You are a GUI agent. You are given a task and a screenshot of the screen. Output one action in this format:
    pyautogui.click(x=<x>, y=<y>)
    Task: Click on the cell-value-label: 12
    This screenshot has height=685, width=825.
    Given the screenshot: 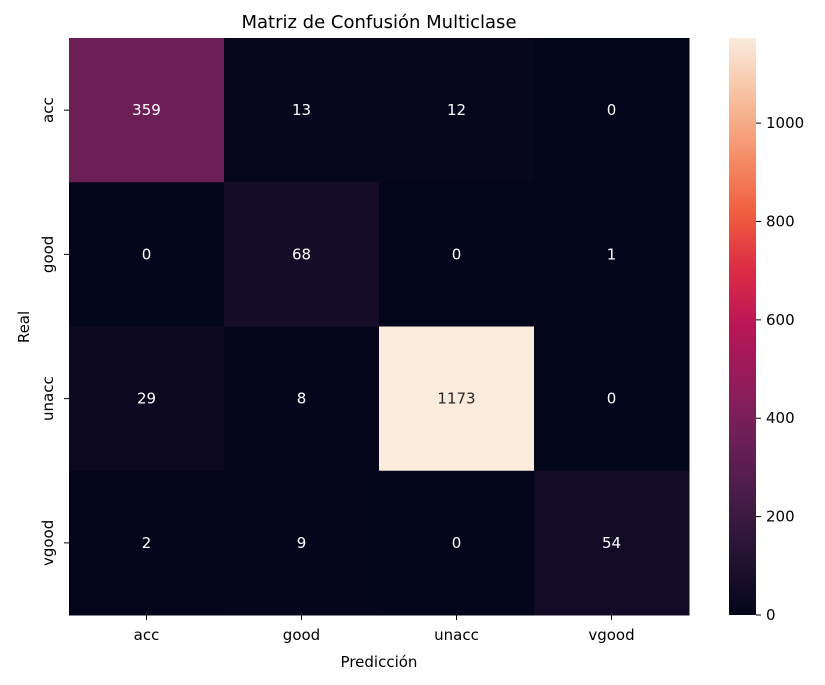 What is the action you would take?
    pyautogui.click(x=456, y=110)
    